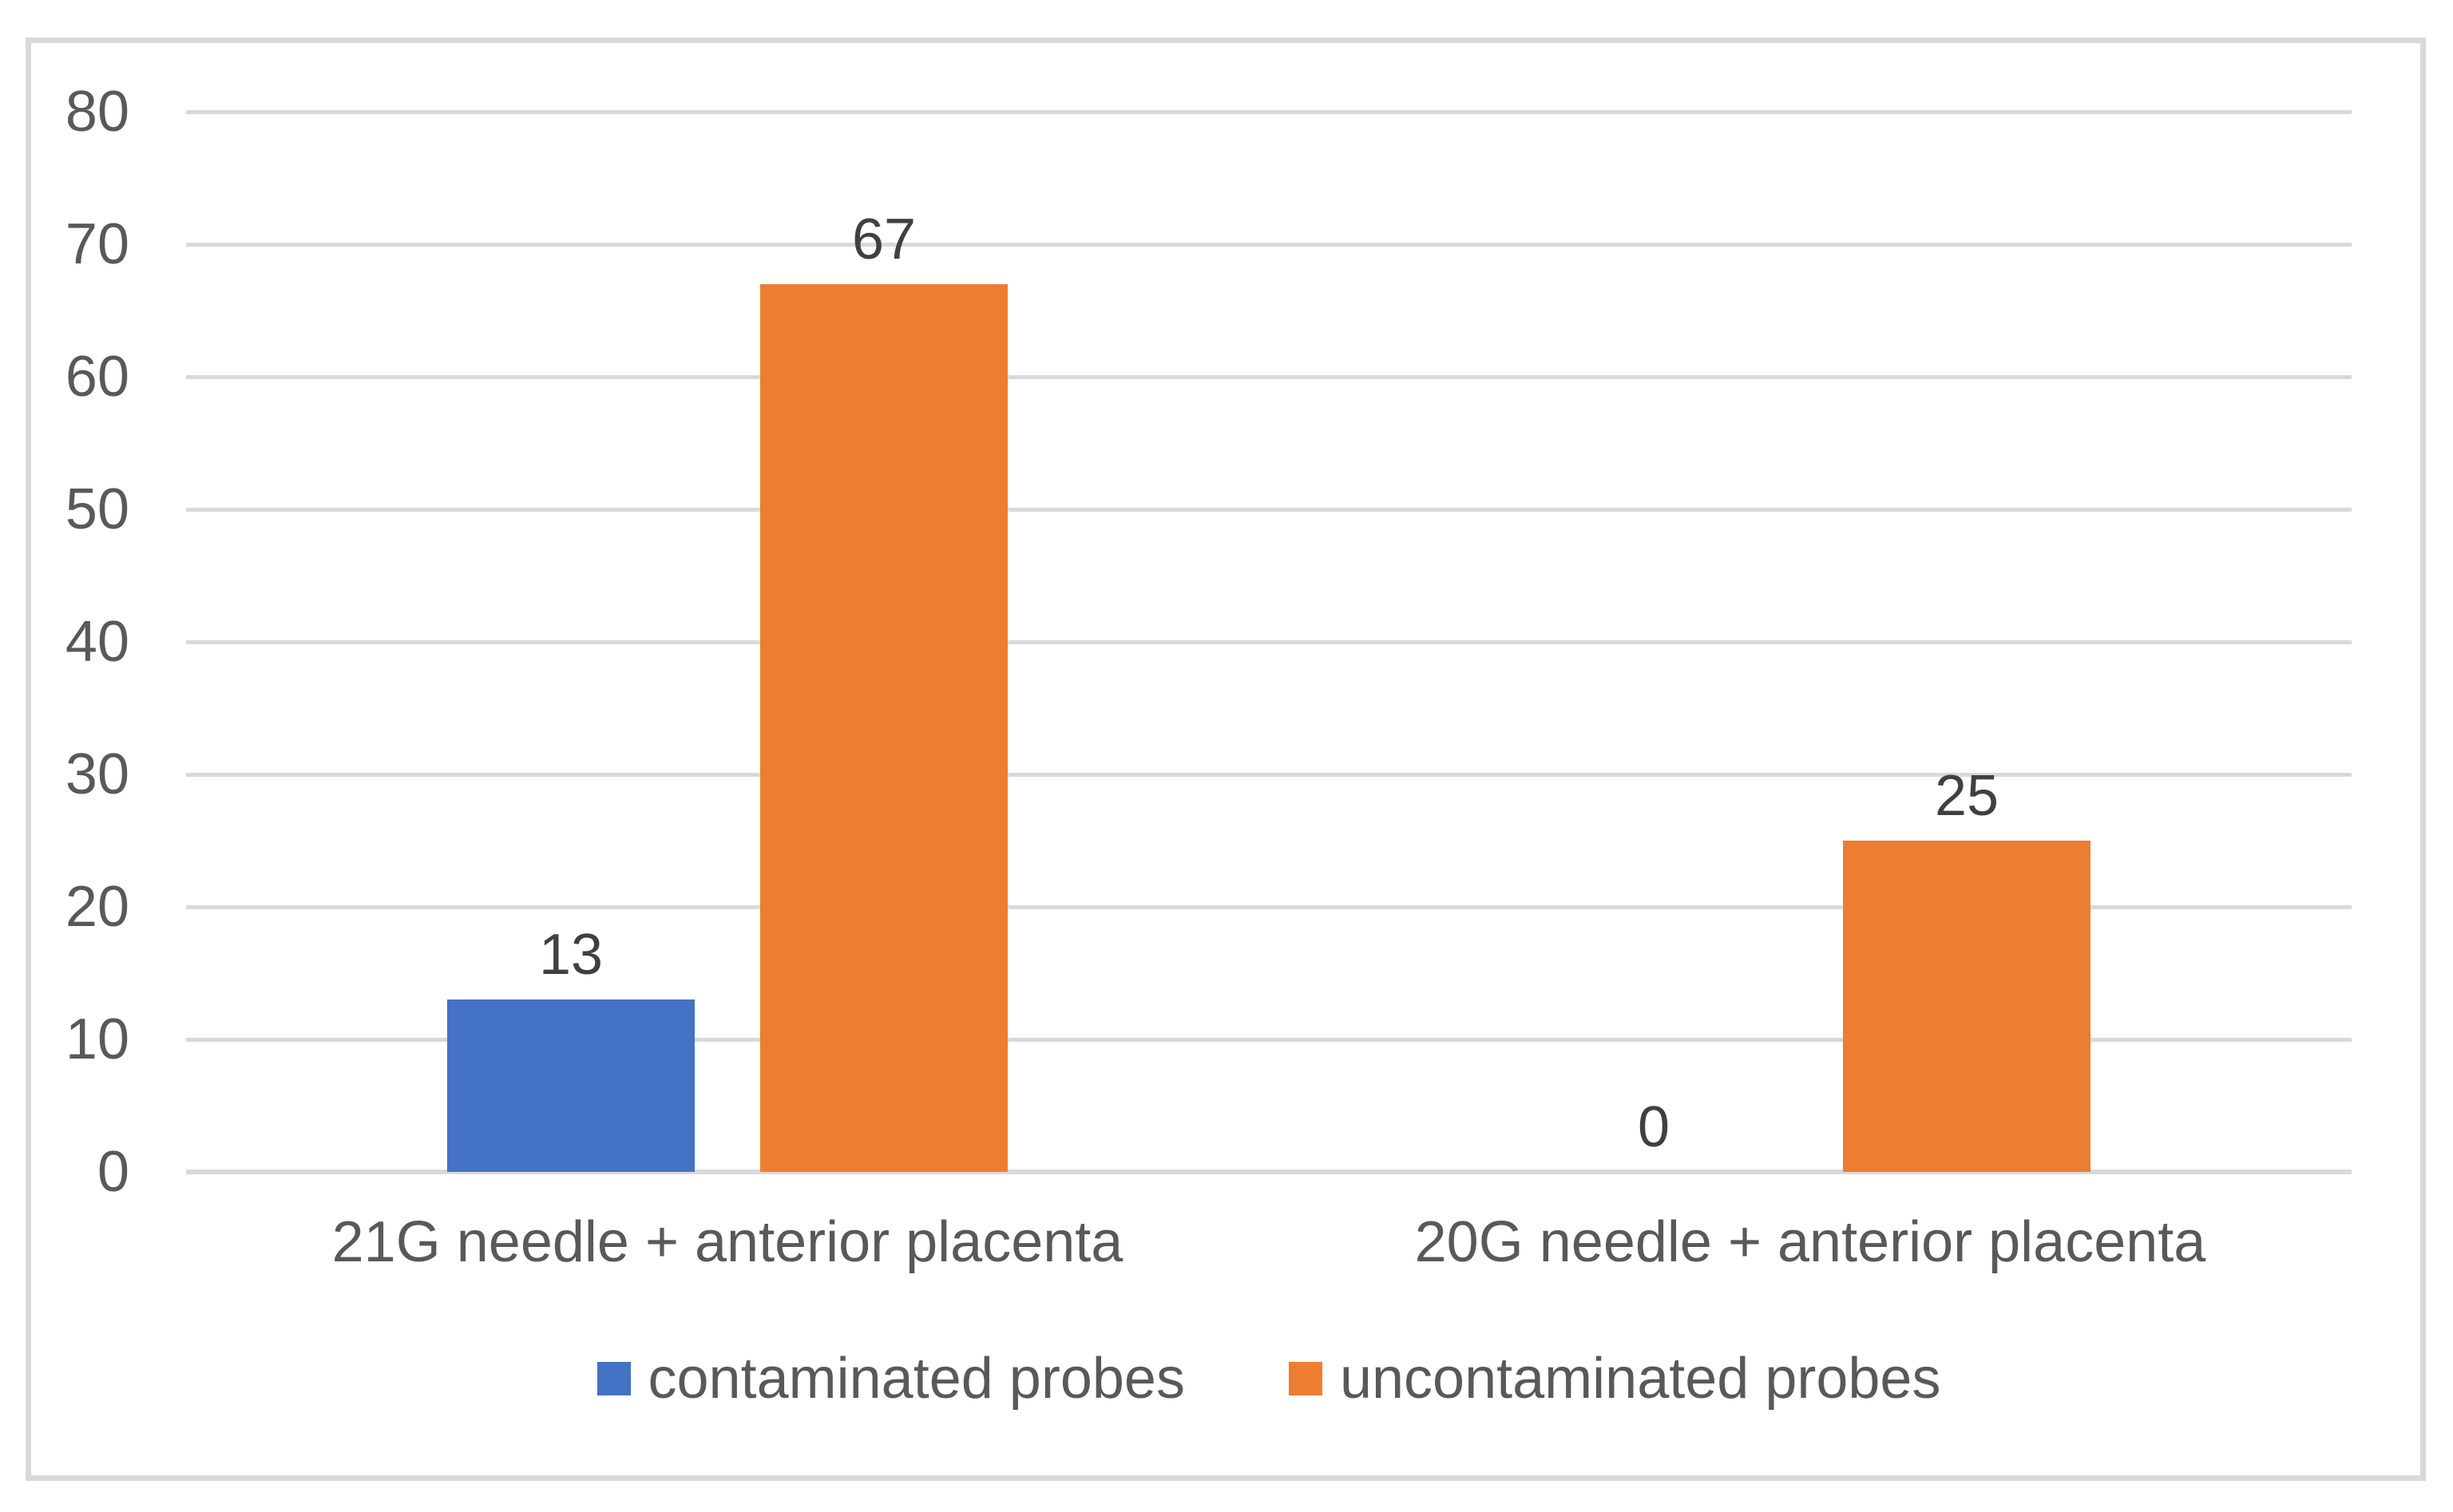 The height and width of the screenshot is (1512, 2453). What do you see at coordinates (916, 1379) in the screenshot?
I see `legend-label-contaminated: contaminated probes` at bounding box center [916, 1379].